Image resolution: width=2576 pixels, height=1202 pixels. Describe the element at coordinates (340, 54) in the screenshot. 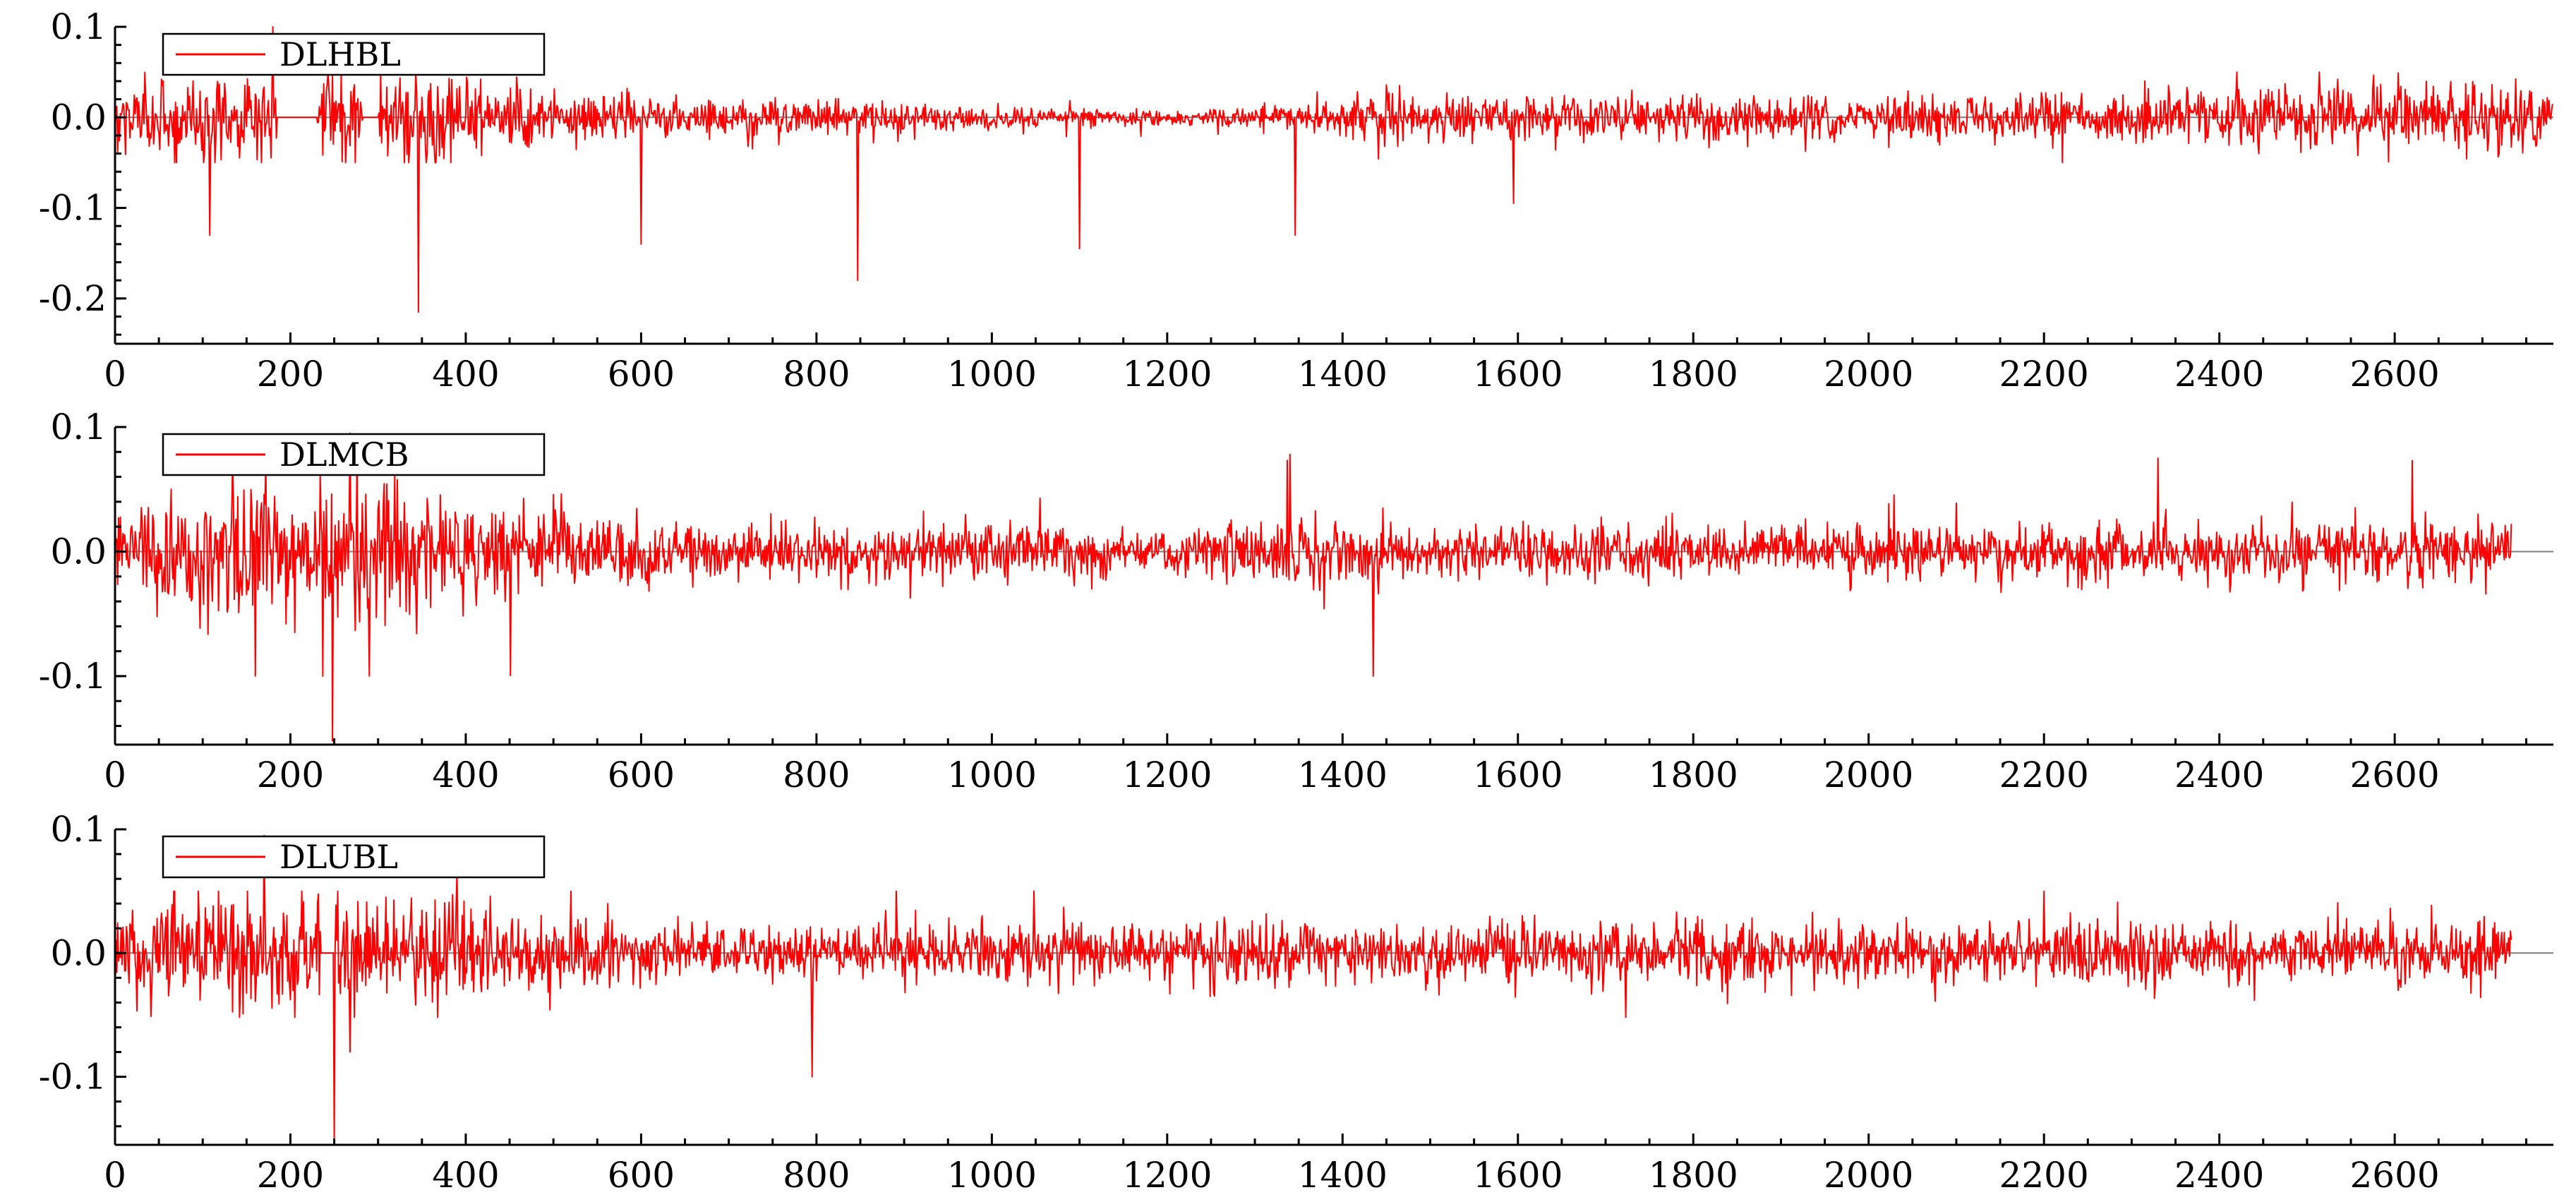

I see `legend-label: DLHBL` at that location.